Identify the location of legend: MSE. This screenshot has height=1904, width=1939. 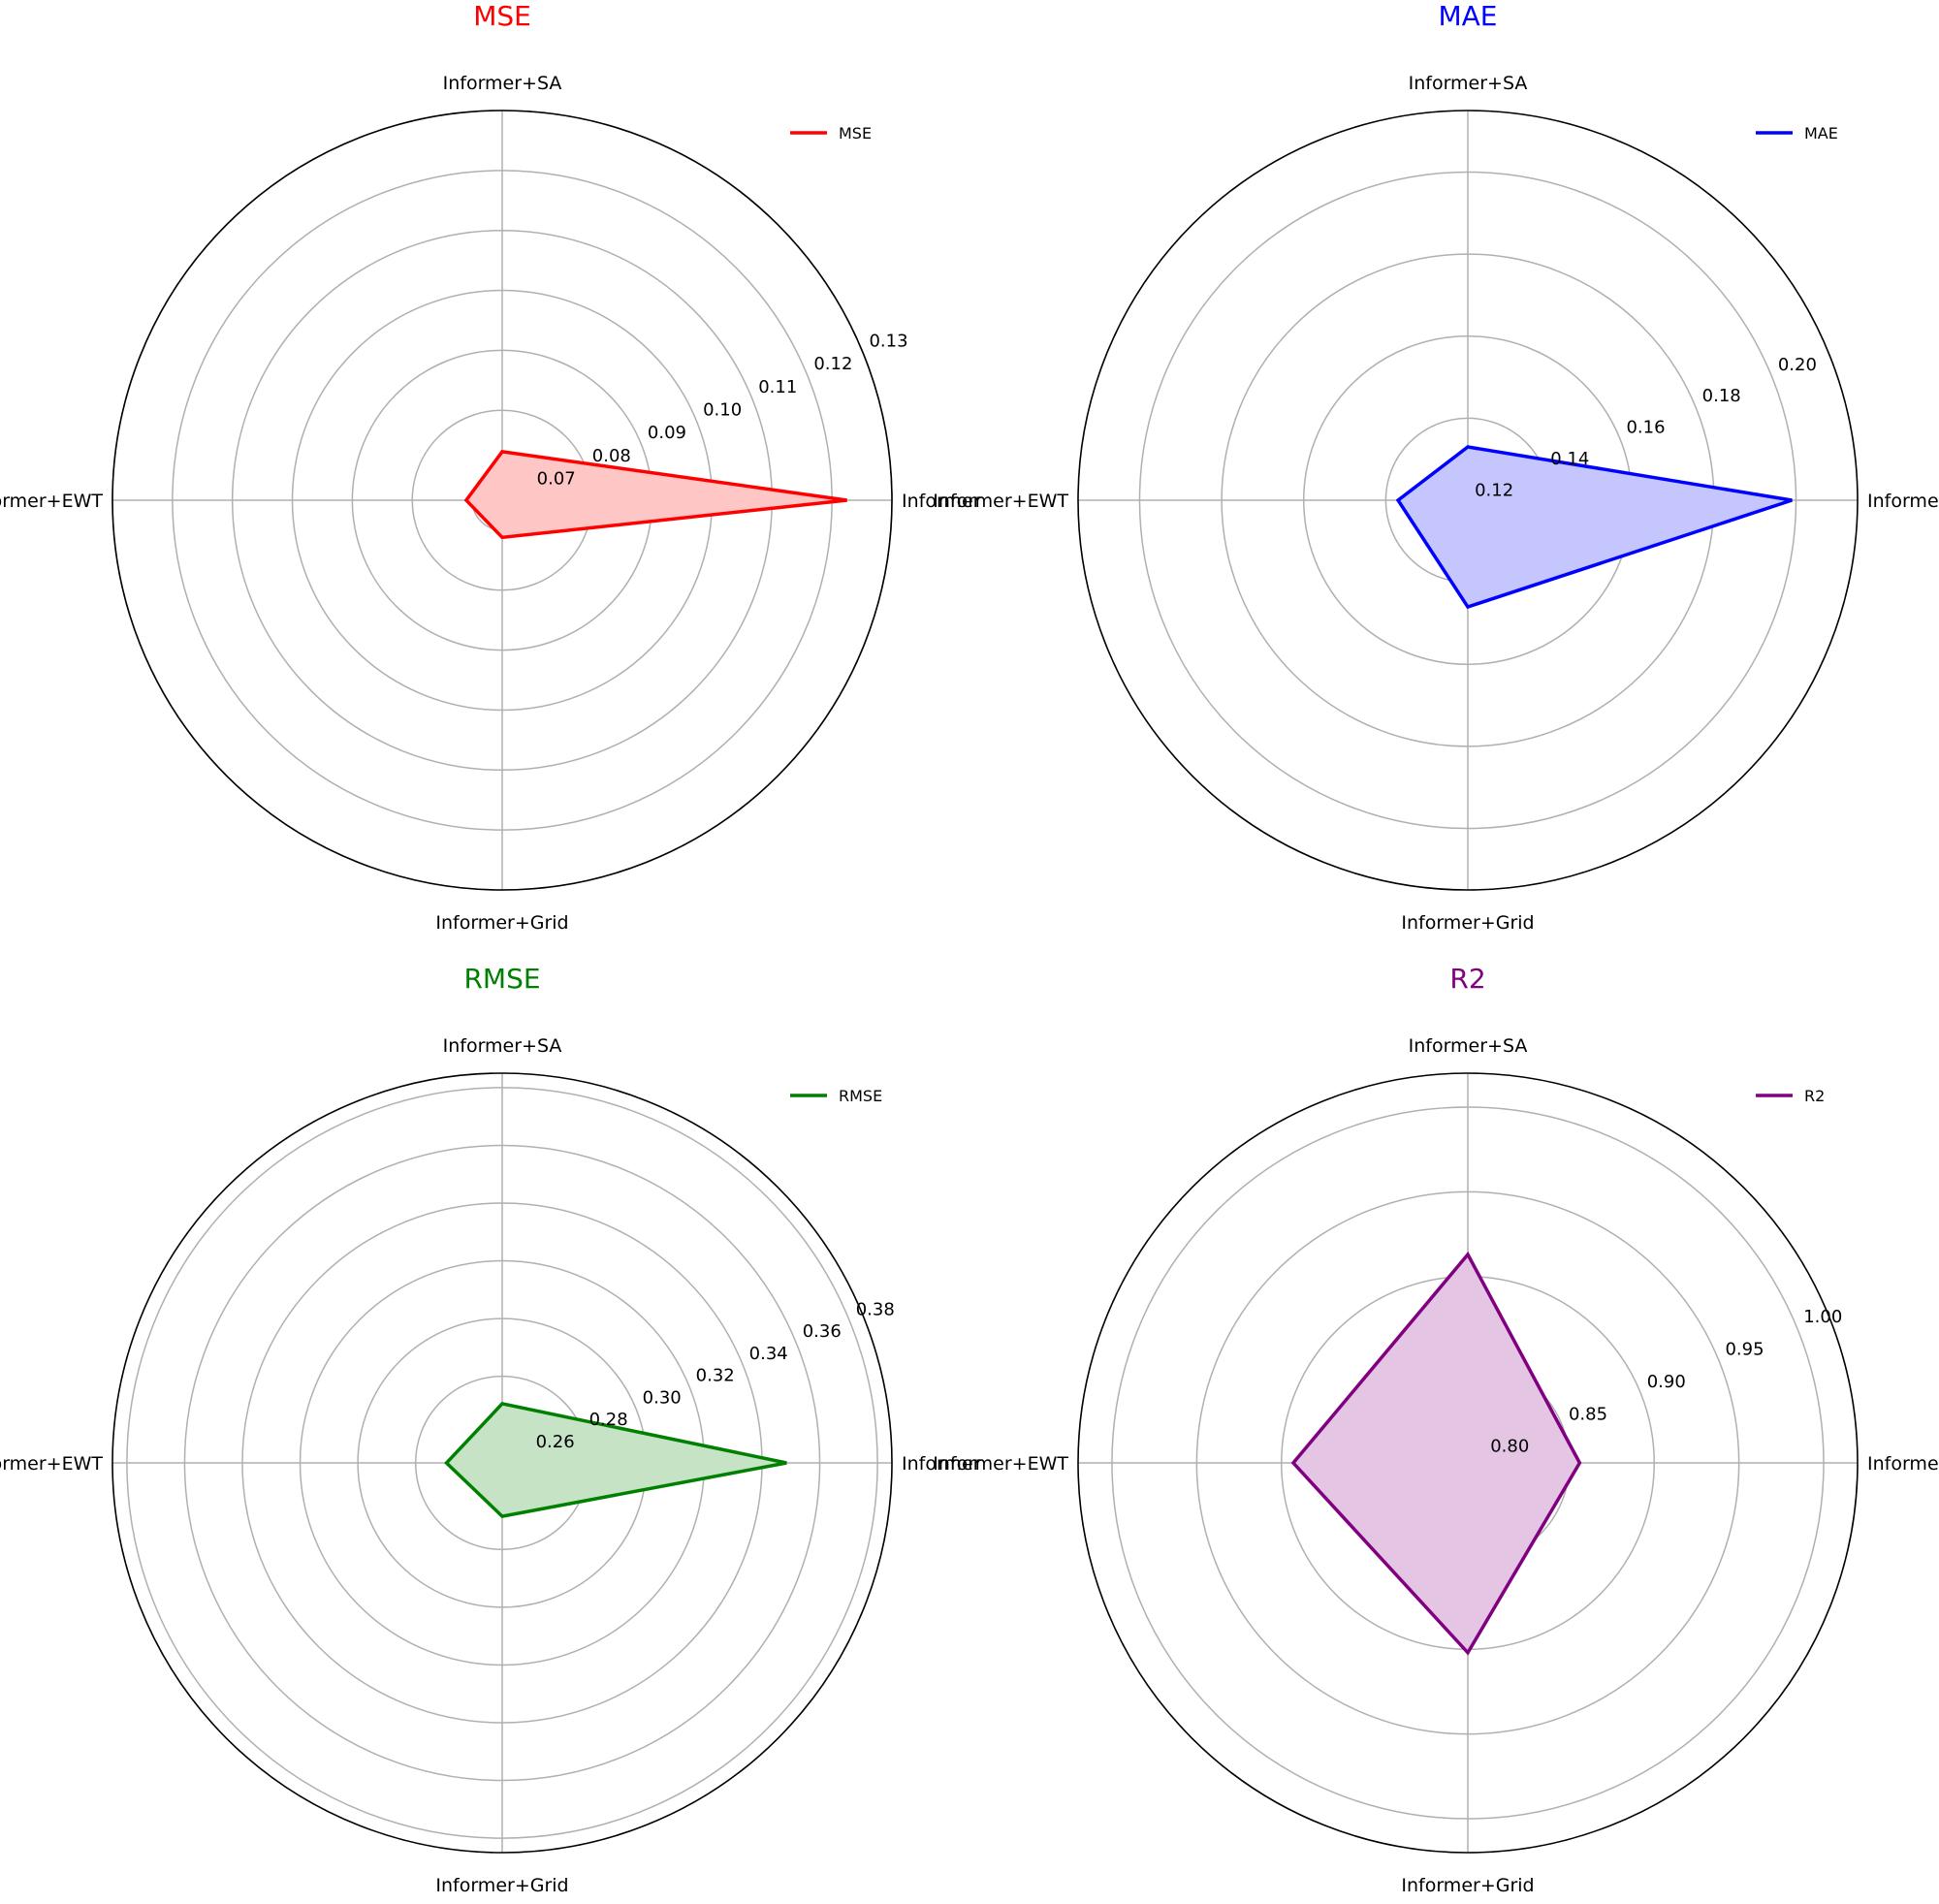
(831, 133).